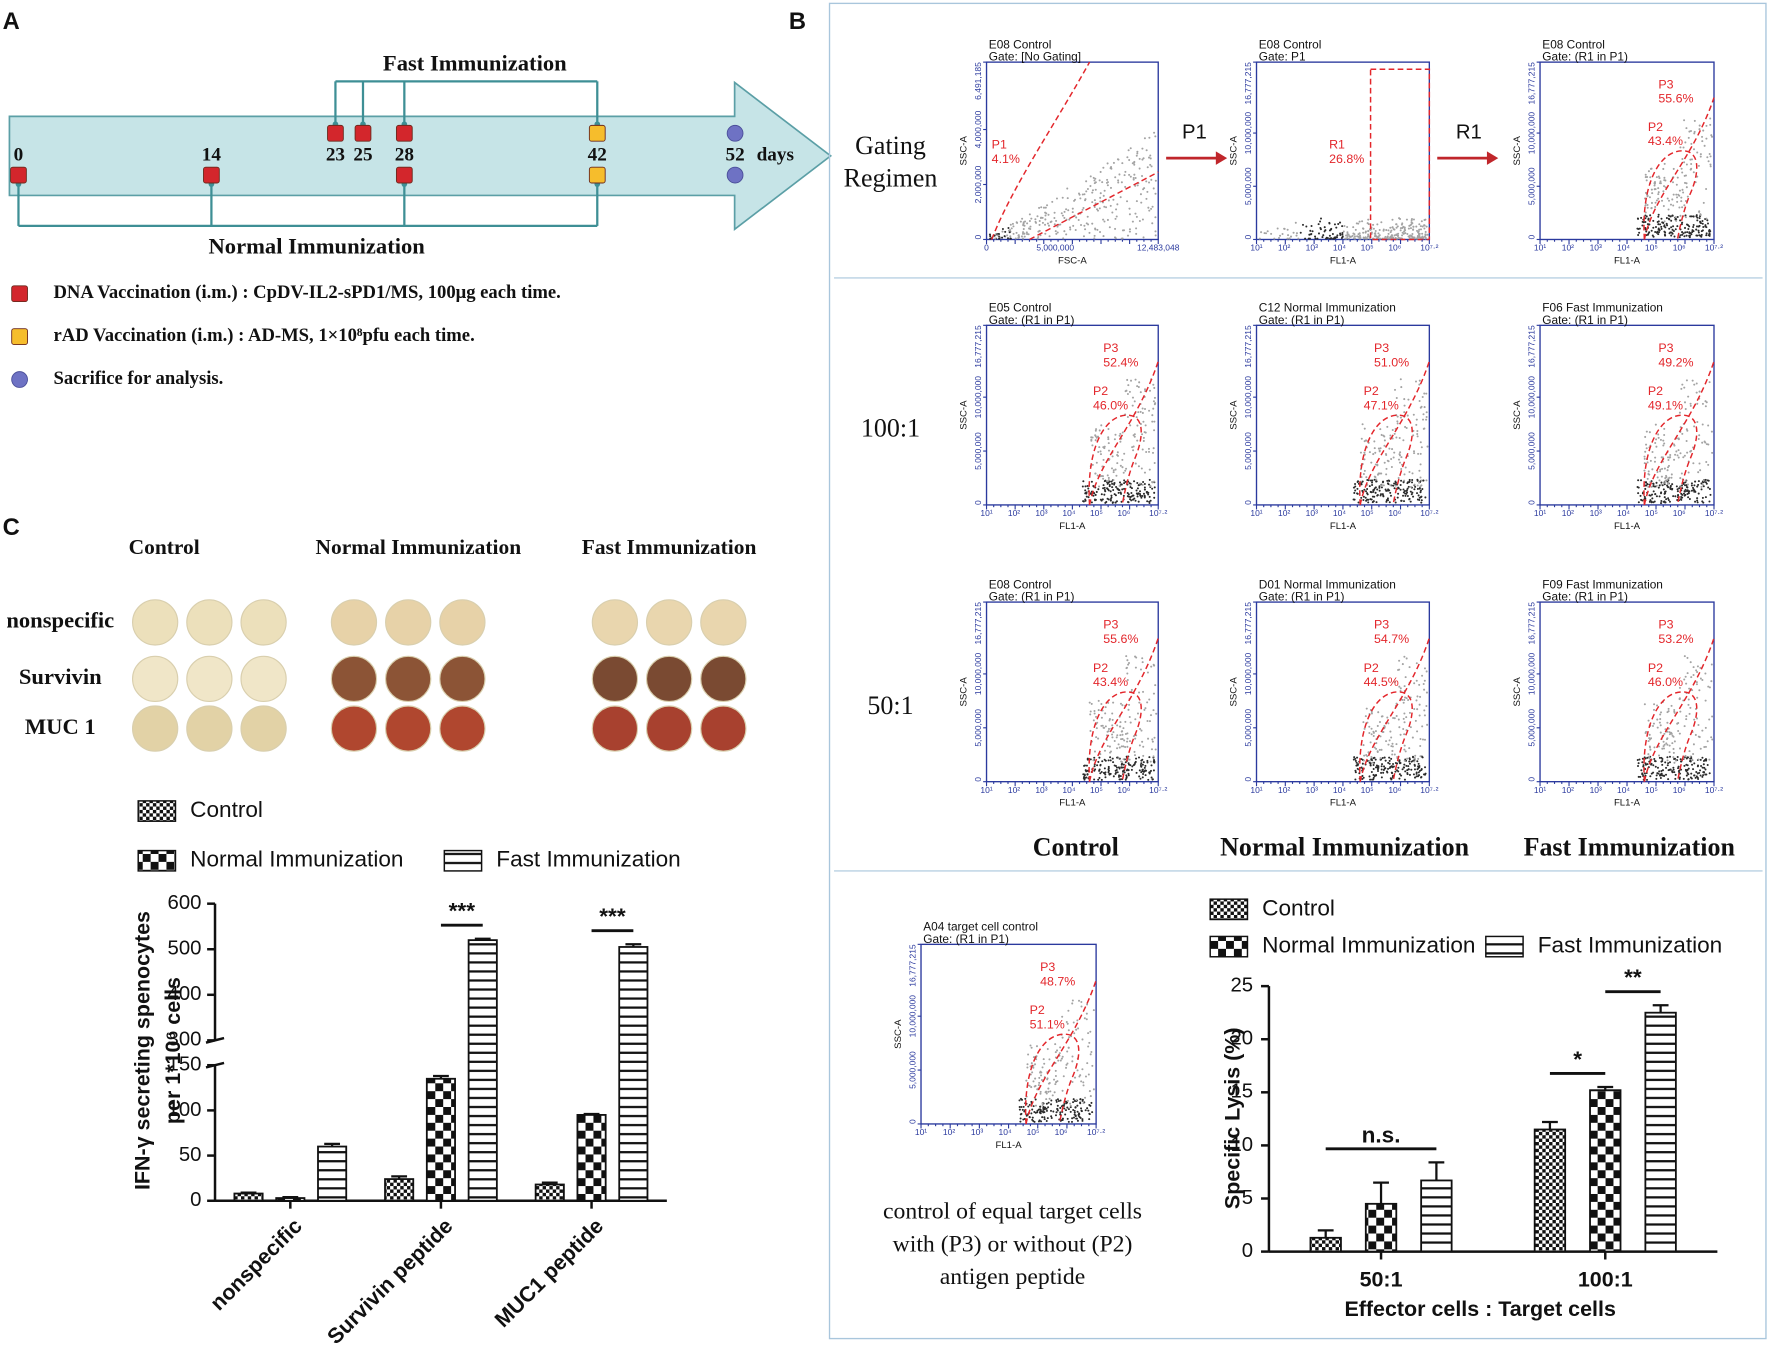 This screenshot has height=1351, width=1772. Describe the element at coordinates (1248, 623) in the screenshot. I see `y-tick-label: 16,777,215` at that location.